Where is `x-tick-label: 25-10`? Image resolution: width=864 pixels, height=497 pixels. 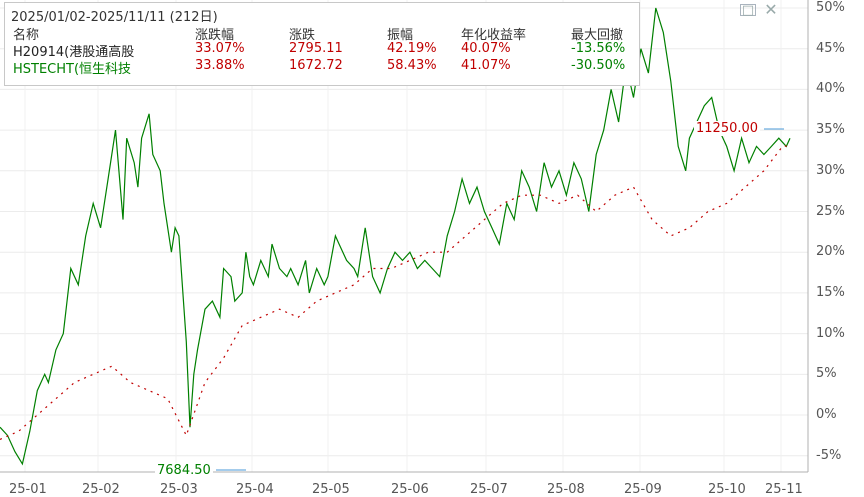 x-tick-label: 25-10 is located at coordinates (727, 489).